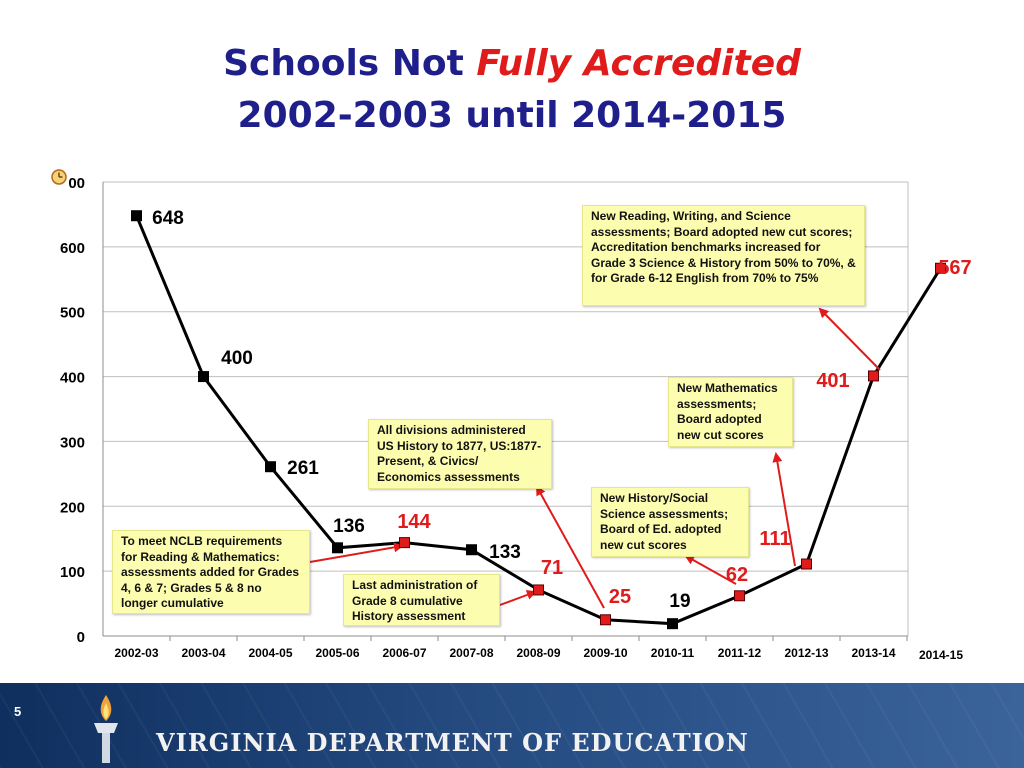 The height and width of the screenshot is (768, 1024). What do you see at coordinates (806, 653) in the screenshot?
I see `x-tick-label: 2012-13` at bounding box center [806, 653].